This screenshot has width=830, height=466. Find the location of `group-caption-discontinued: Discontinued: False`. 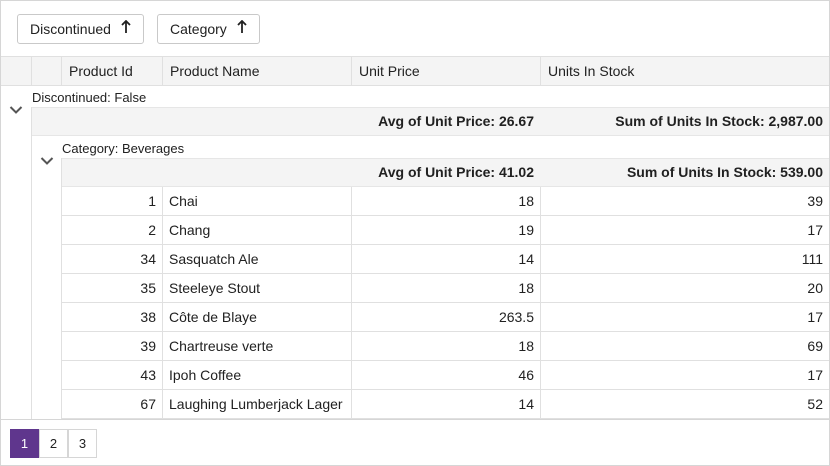

group-caption-discontinued: Discontinued: False is located at coordinates (89, 97).